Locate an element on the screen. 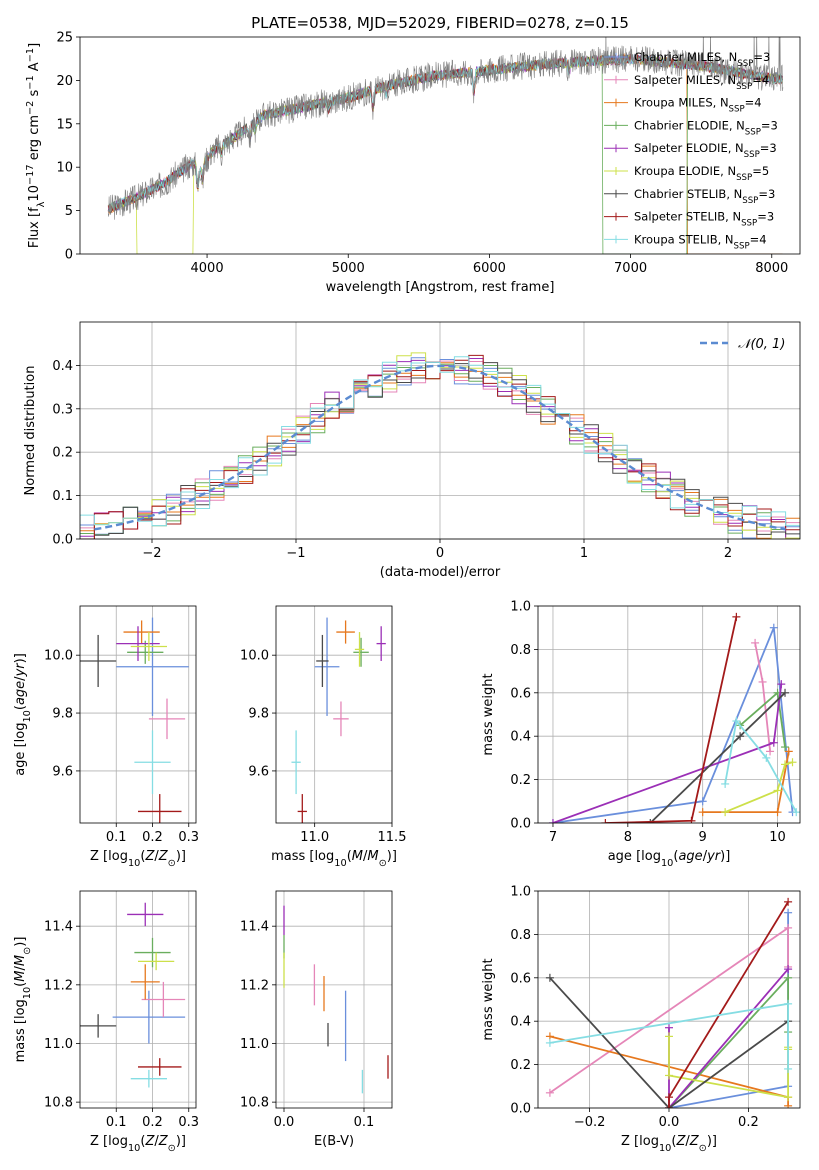 The image size is (819, 1170). y-tick-label: 10.0 is located at coordinates (254, 656).